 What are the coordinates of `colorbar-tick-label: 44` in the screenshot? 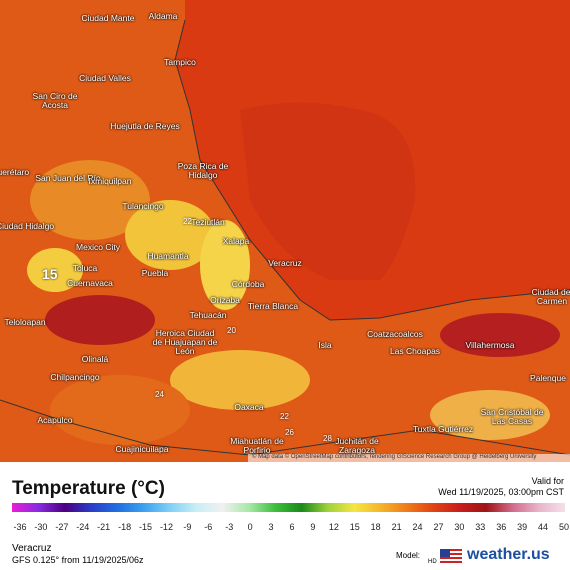 It's located at (543, 527).